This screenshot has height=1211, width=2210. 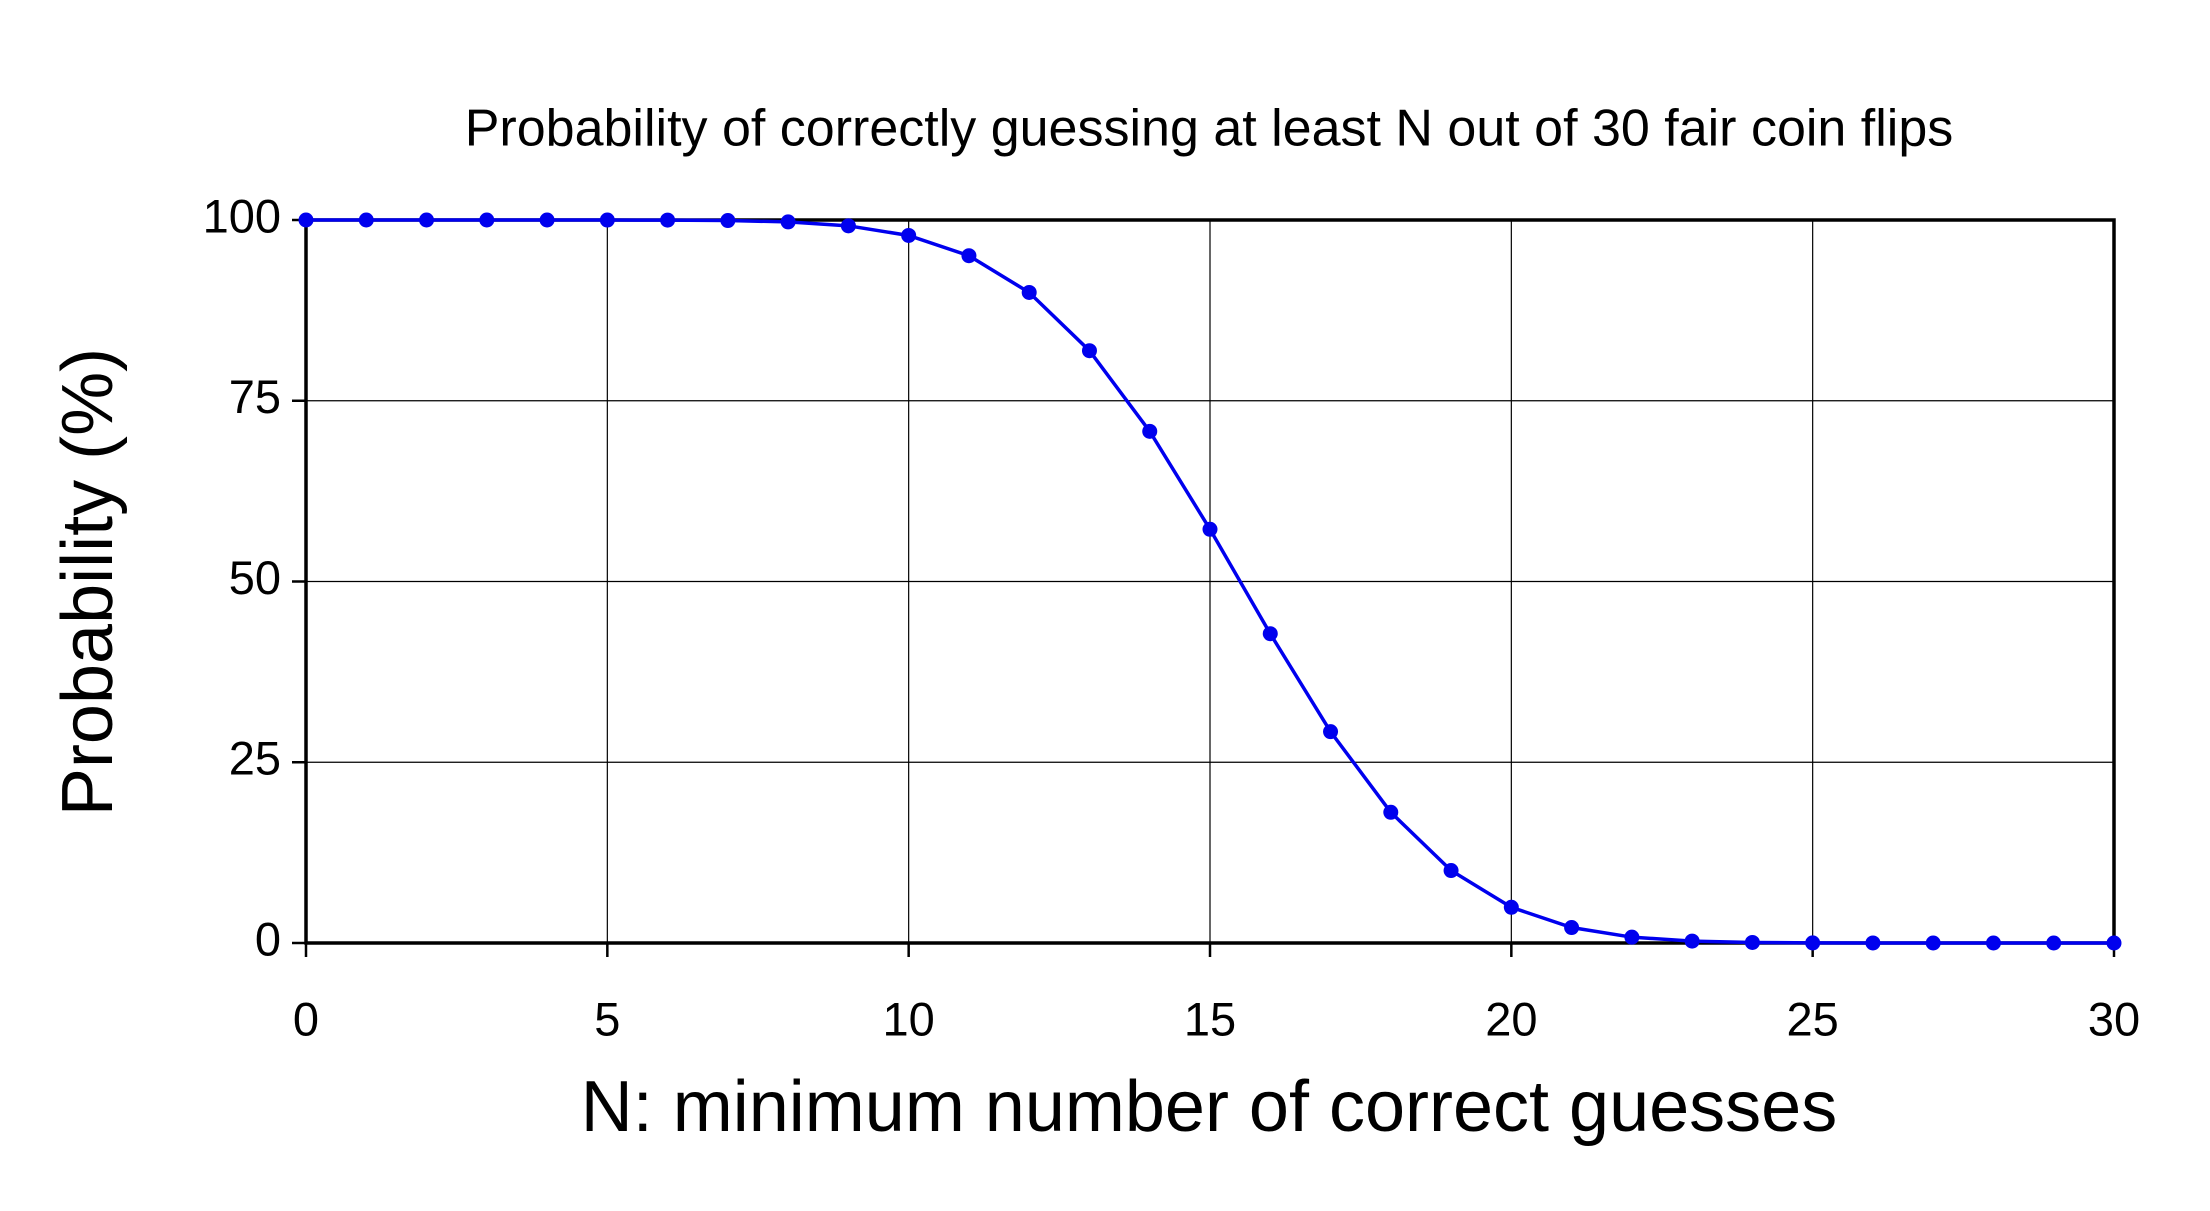 What do you see at coordinates (242, 215) in the screenshot?
I see `y-tick-label: 100` at bounding box center [242, 215].